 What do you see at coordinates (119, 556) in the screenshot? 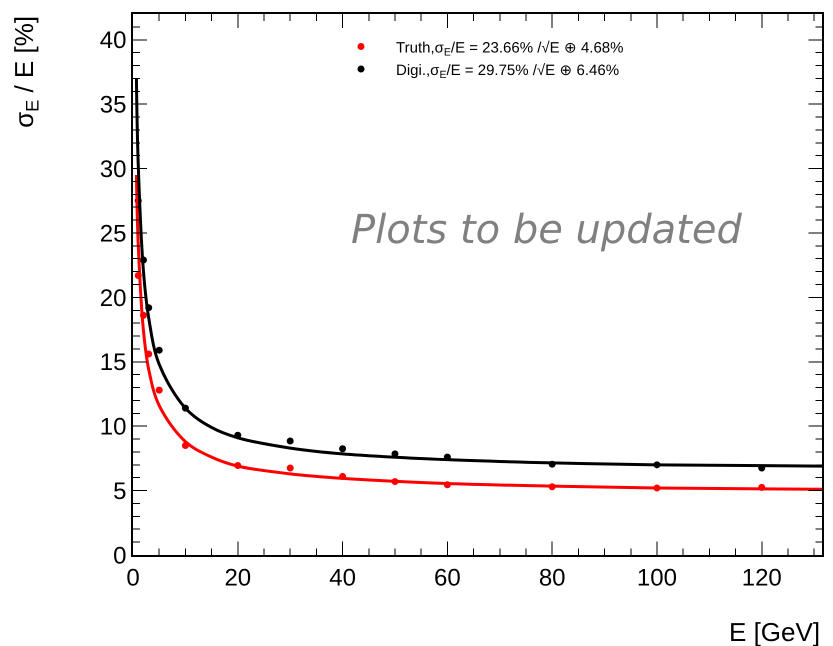
I see `y-tick-label: 0` at bounding box center [119, 556].